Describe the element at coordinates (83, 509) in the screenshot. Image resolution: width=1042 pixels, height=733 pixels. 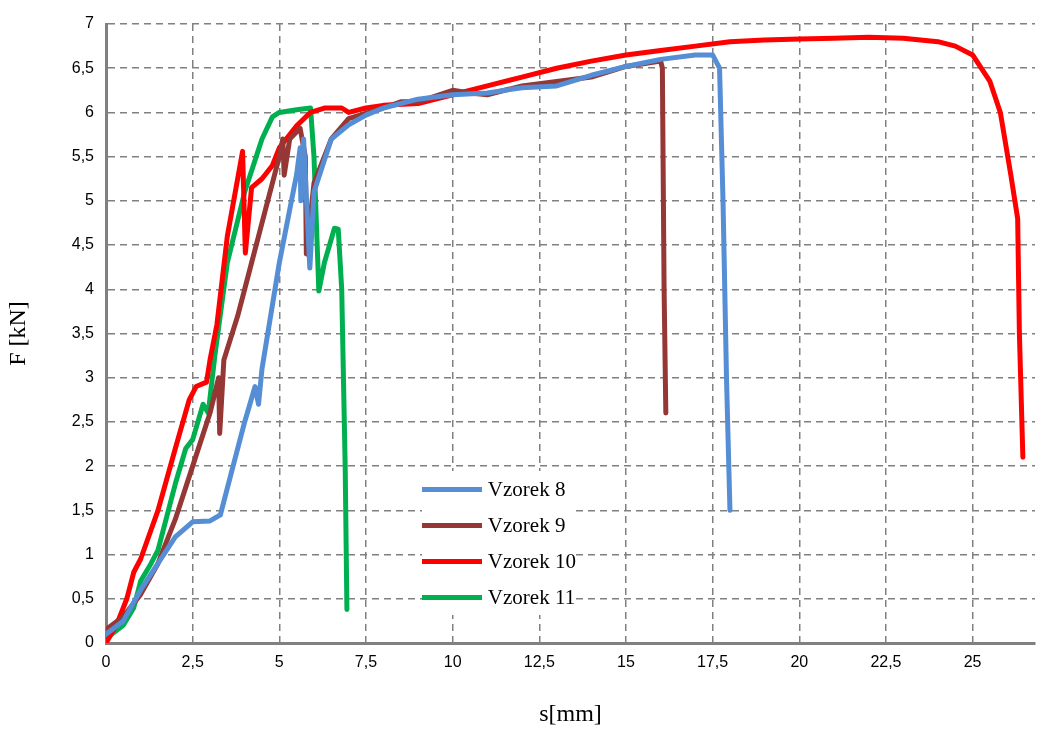
I see `y-tick-label: 1,5` at that location.